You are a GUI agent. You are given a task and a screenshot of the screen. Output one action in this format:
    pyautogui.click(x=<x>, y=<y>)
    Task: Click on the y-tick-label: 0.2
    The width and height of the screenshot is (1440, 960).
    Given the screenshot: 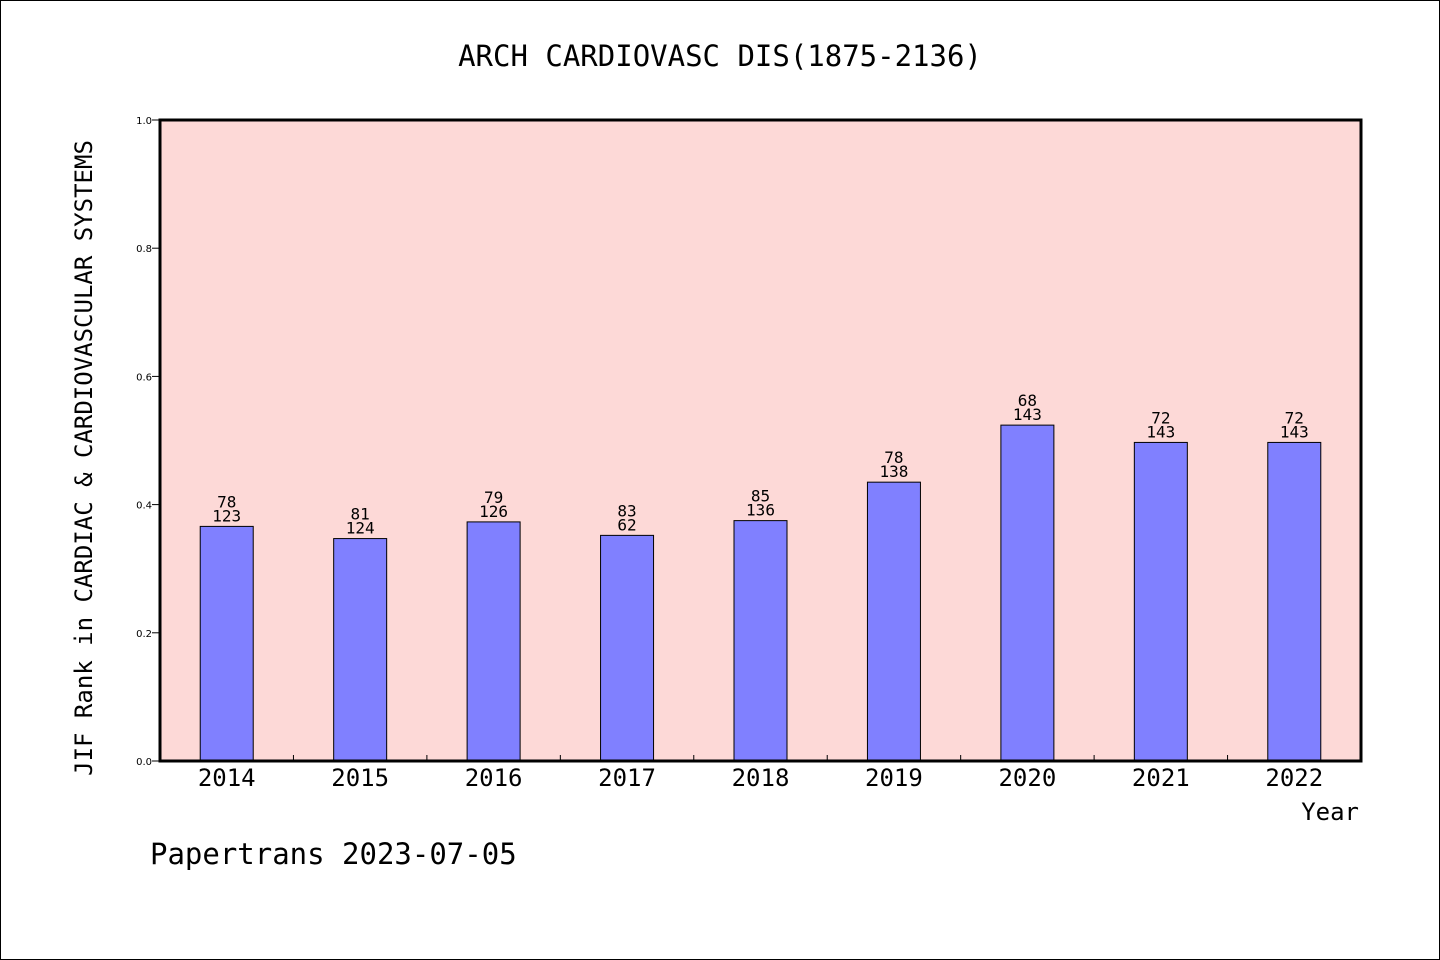 What is the action you would take?
    pyautogui.click(x=144, y=634)
    